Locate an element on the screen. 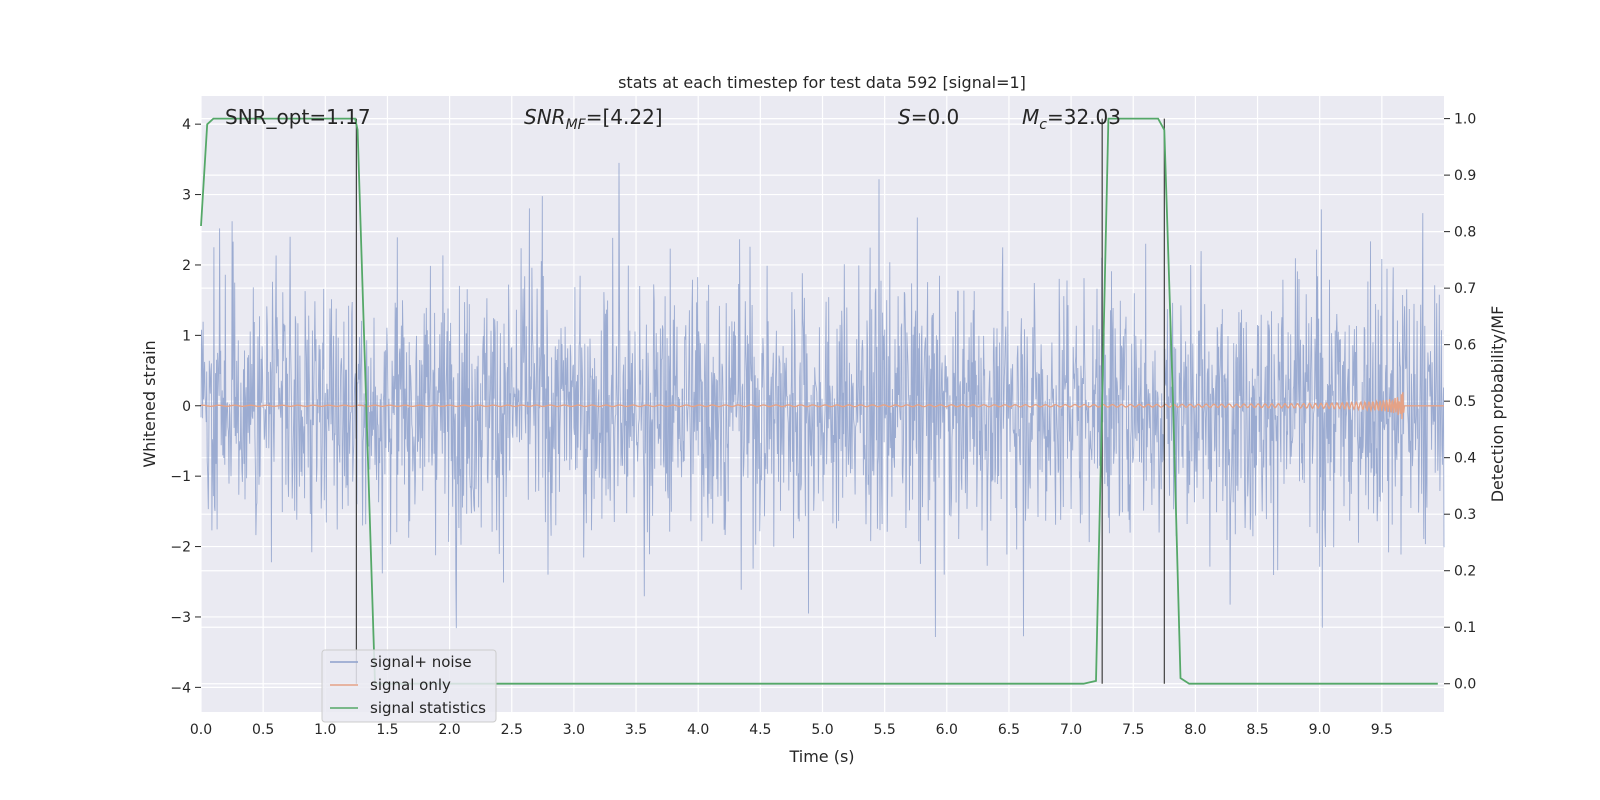  y-tick-label: 2 is located at coordinates (186, 266).